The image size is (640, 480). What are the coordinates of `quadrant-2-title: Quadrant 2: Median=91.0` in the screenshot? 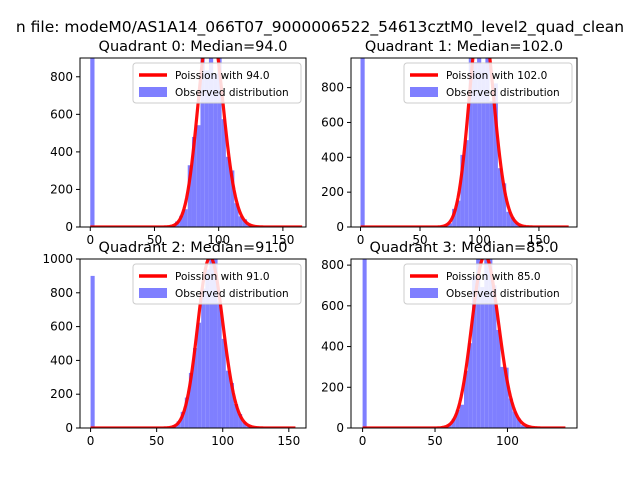 It's located at (193, 248).